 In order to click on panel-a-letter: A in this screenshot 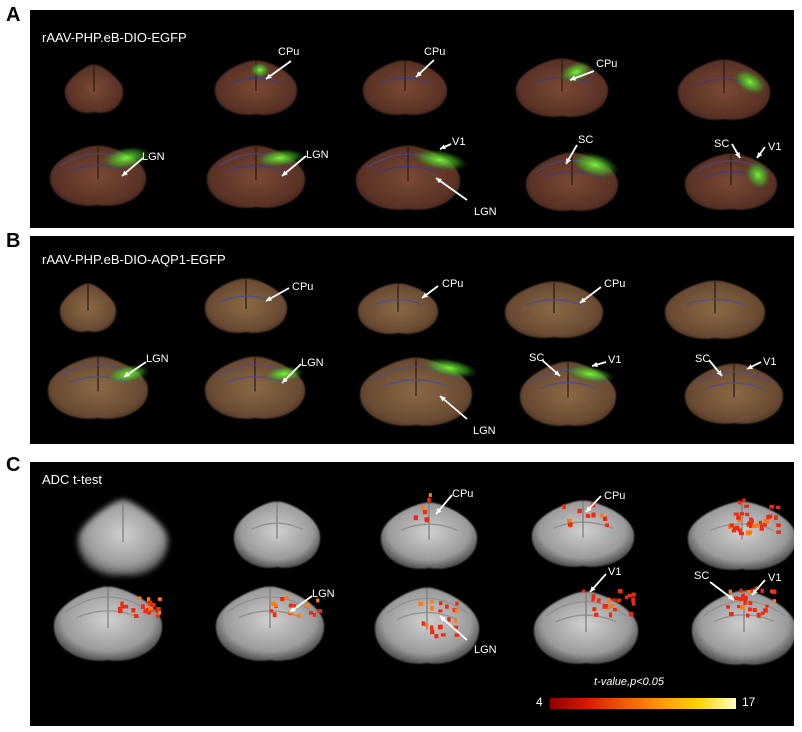, I will do `click(13, 15)`.